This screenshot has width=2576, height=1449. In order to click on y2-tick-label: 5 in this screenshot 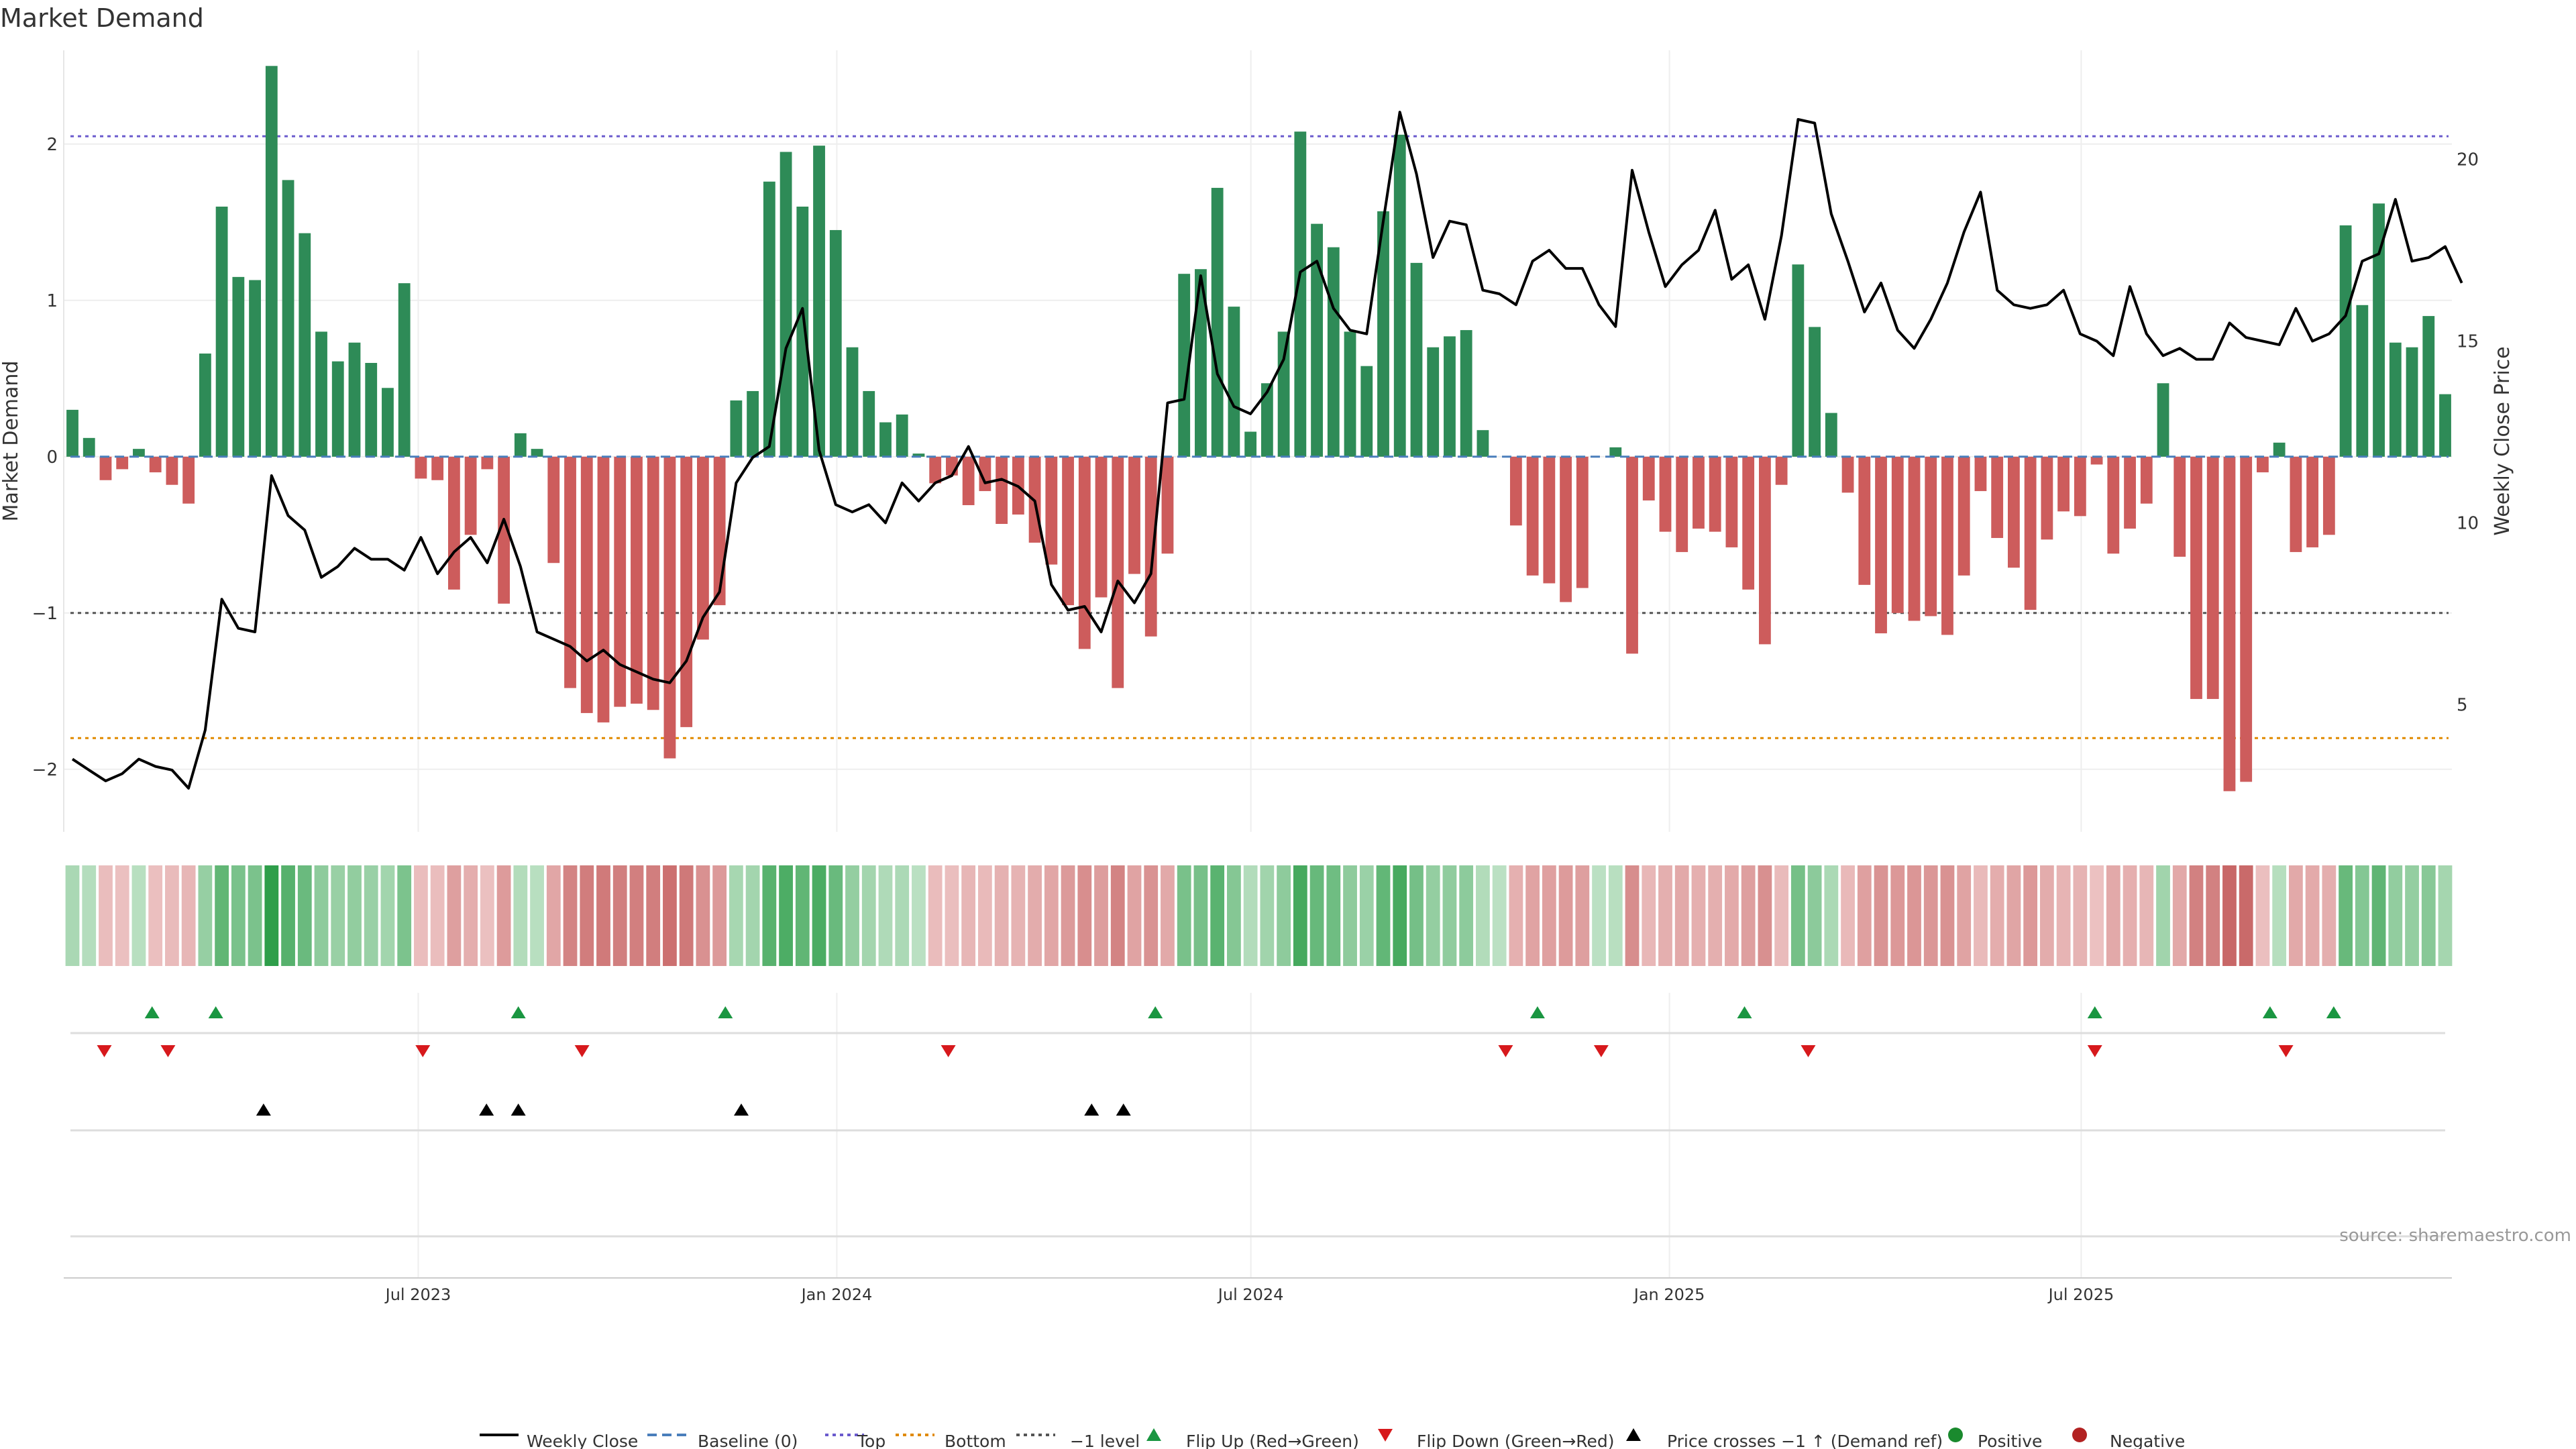, I will do `click(2462, 705)`.